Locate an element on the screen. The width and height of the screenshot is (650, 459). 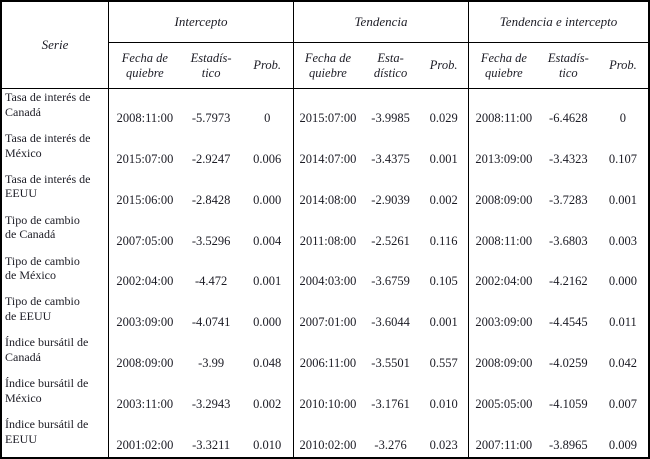
estadistico-value: -3.8965 is located at coordinates (568, 445).